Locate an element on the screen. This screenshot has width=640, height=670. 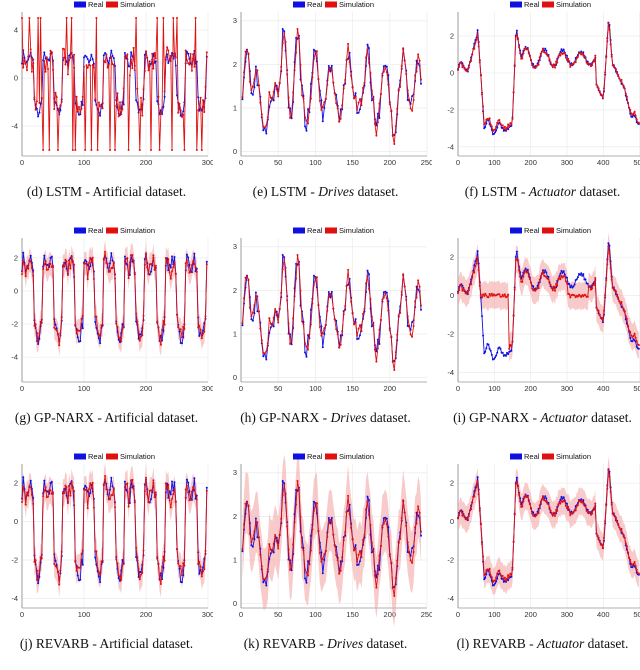
figure-caption: (f) LSTM - Actuator dataset. is located at coordinates (536, 192).